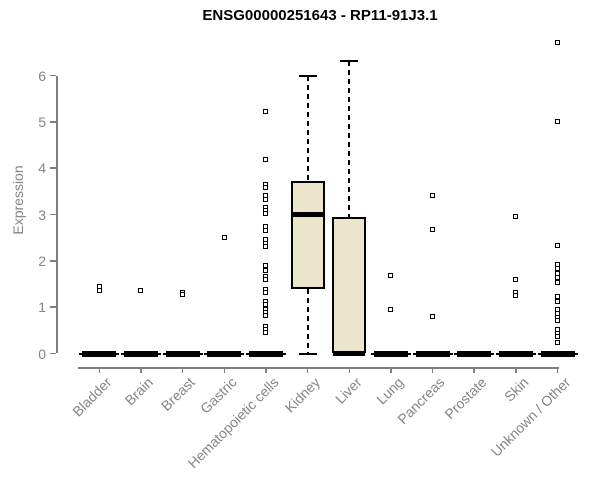 The image size is (600, 500). Describe the element at coordinates (182, 353) in the screenshot. I see `collapsed-box-breast` at that location.